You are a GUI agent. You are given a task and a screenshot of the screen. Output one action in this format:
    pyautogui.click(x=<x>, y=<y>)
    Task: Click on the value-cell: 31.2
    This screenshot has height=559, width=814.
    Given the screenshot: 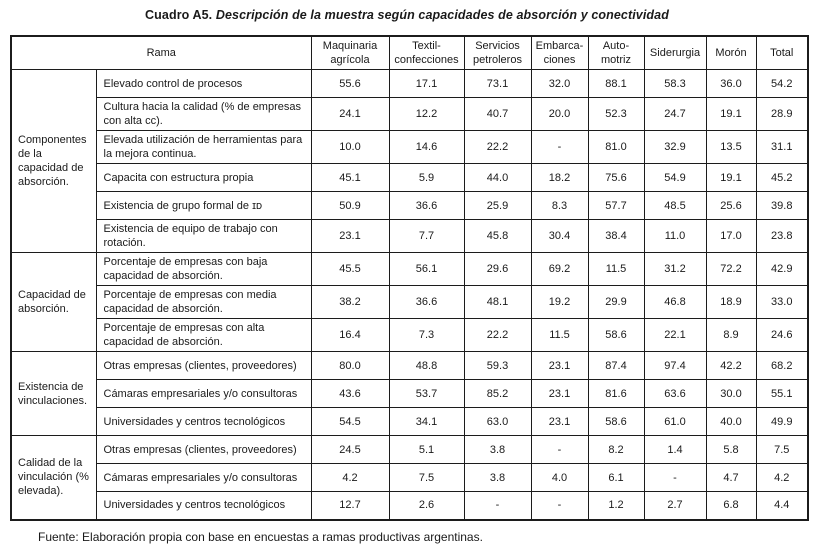 What is the action you would take?
    pyautogui.click(x=675, y=269)
    